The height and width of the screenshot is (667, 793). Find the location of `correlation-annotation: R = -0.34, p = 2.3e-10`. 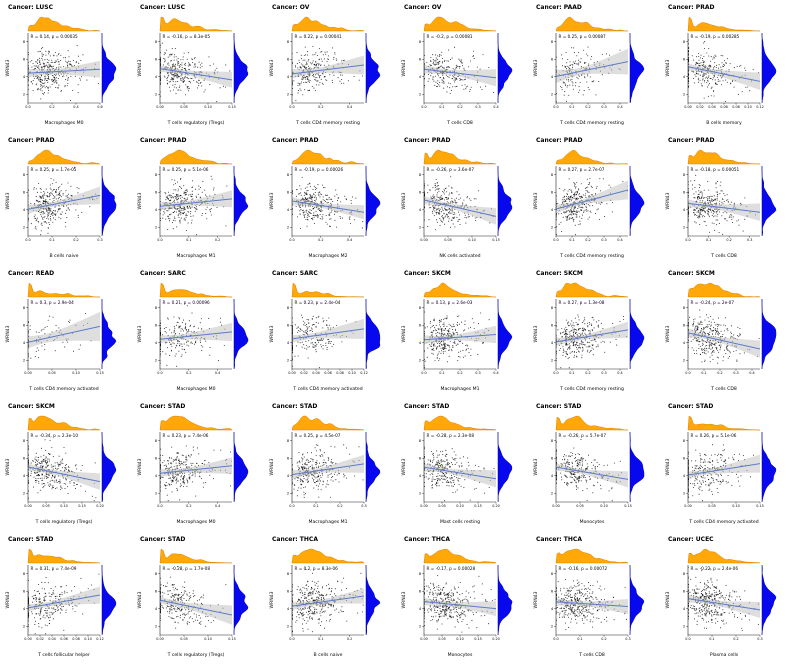

correlation-annotation: R = -0.34, p = 2.3e-10 is located at coordinates (55, 435).